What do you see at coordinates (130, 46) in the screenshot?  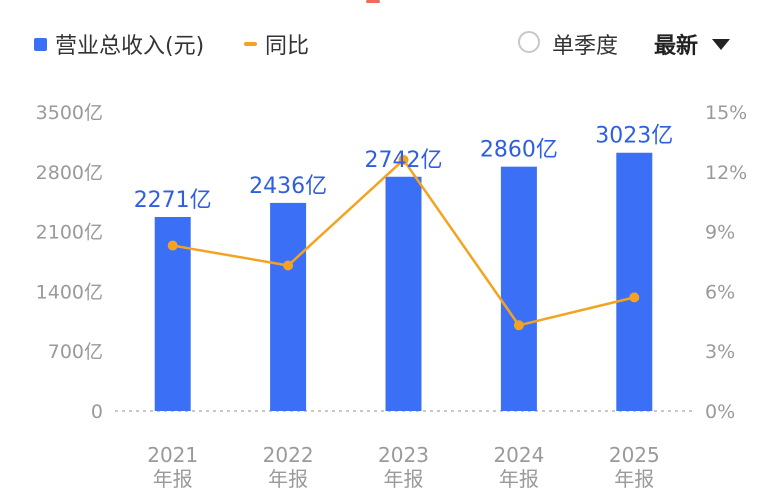 I see `legend-revenue-label: 营业总收入(元)` at bounding box center [130, 46].